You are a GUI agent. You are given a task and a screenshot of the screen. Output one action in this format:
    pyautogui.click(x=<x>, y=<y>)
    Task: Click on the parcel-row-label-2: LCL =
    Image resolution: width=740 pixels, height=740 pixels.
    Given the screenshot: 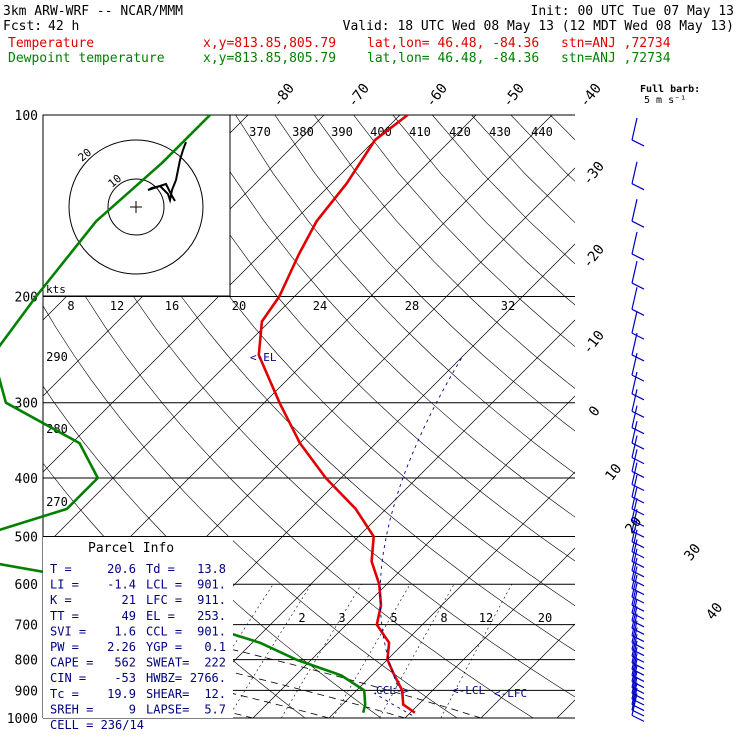 What is the action you would take?
    pyautogui.click(x=164, y=585)
    